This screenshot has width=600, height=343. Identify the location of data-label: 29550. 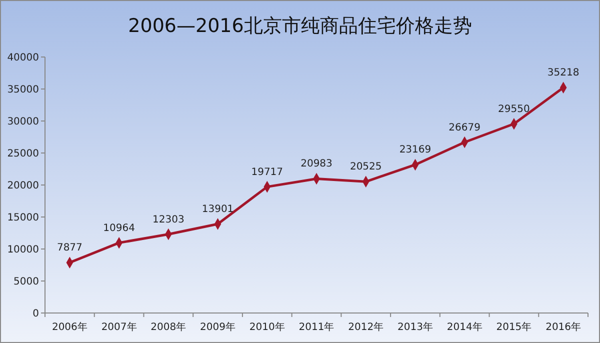
(514, 109).